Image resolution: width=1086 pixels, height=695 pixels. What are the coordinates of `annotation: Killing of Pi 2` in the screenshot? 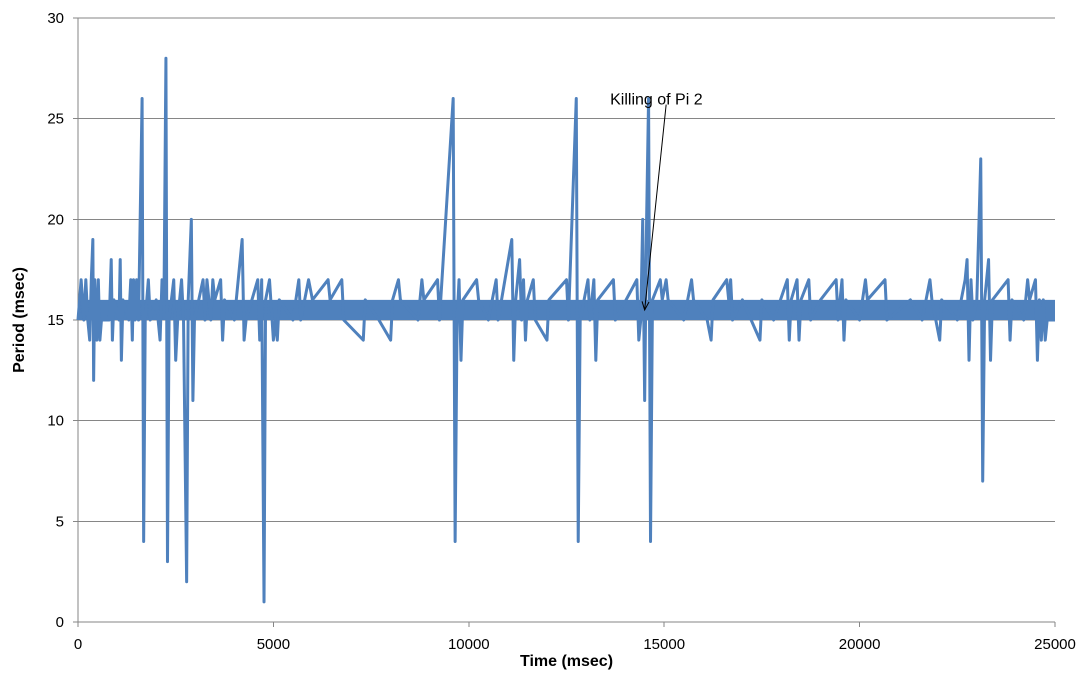 It's located at (656, 202).